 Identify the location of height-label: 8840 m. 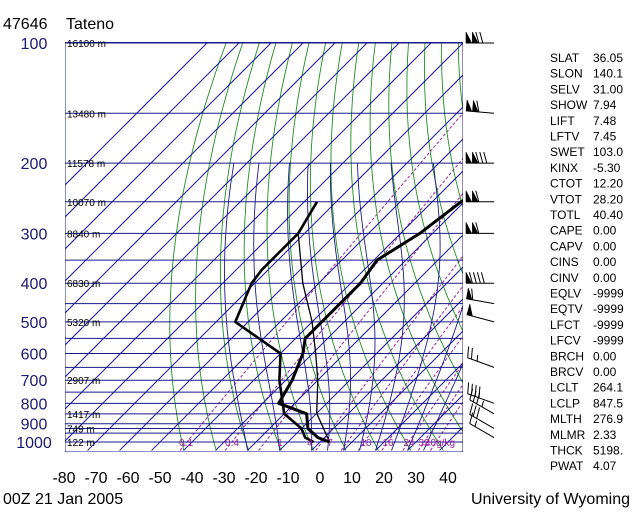
(83, 234).